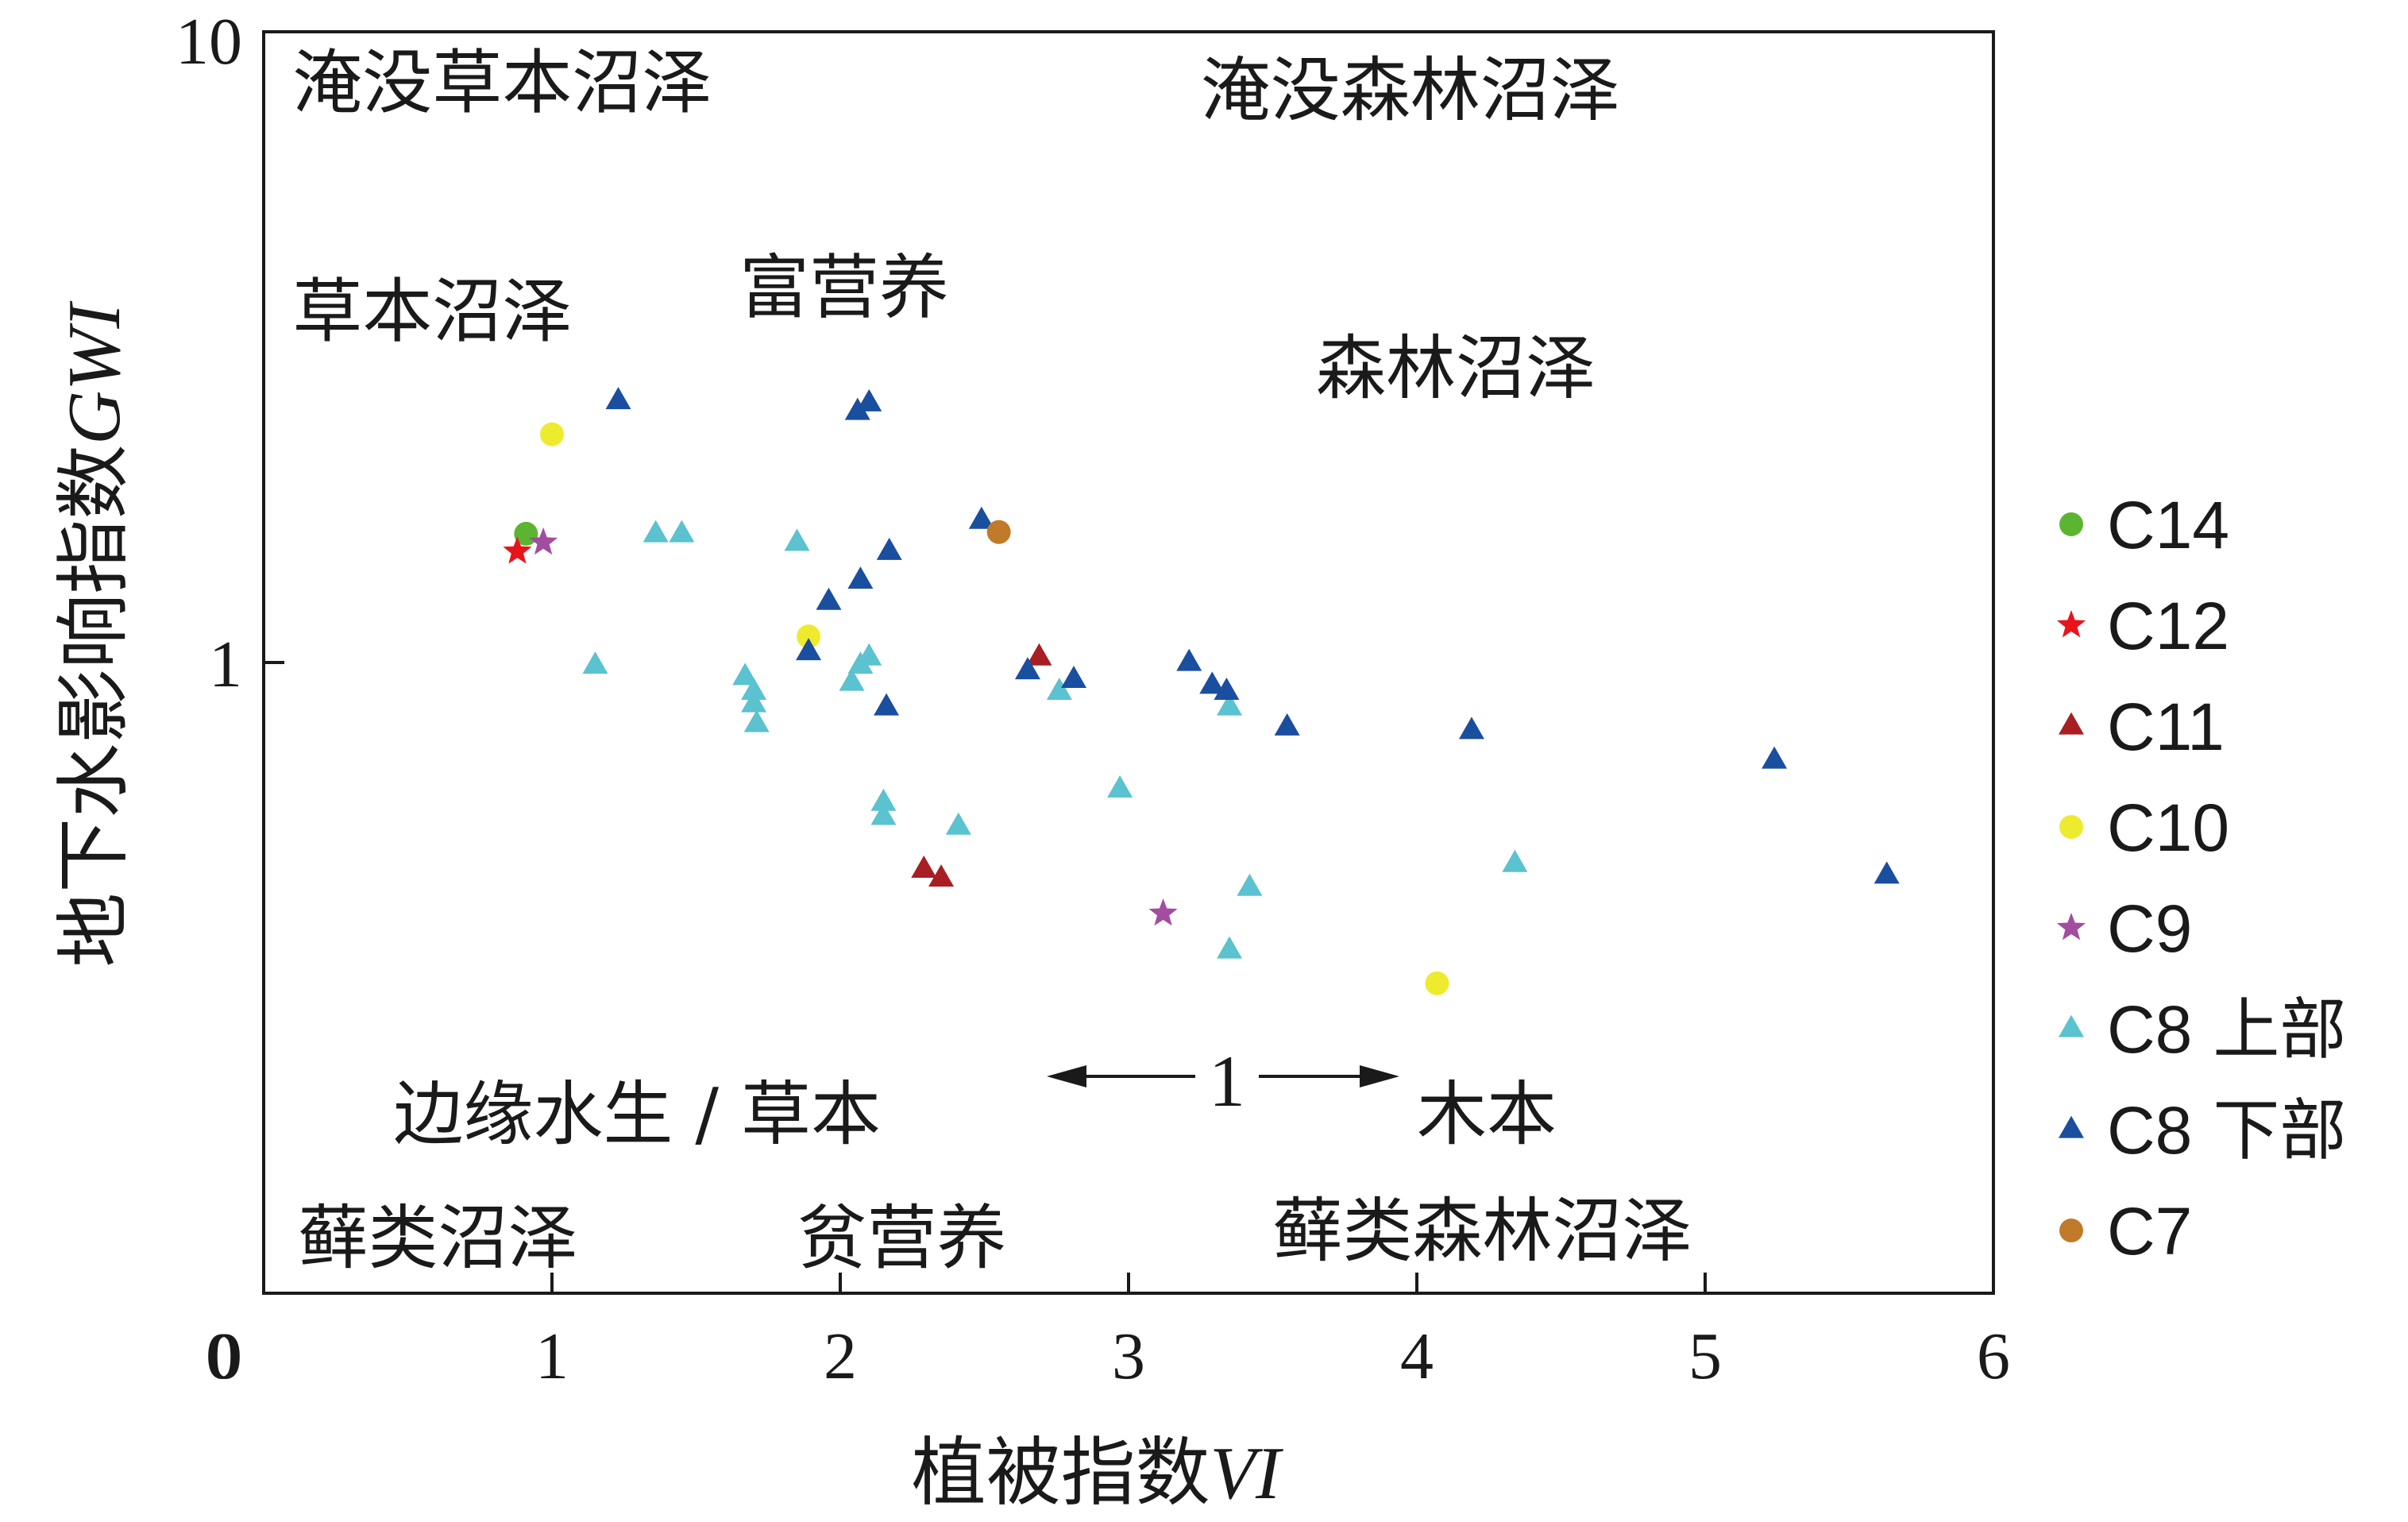 This screenshot has height=1522, width=2408. I want to click on legend-item: C8 上部, so click(2202, 1029).